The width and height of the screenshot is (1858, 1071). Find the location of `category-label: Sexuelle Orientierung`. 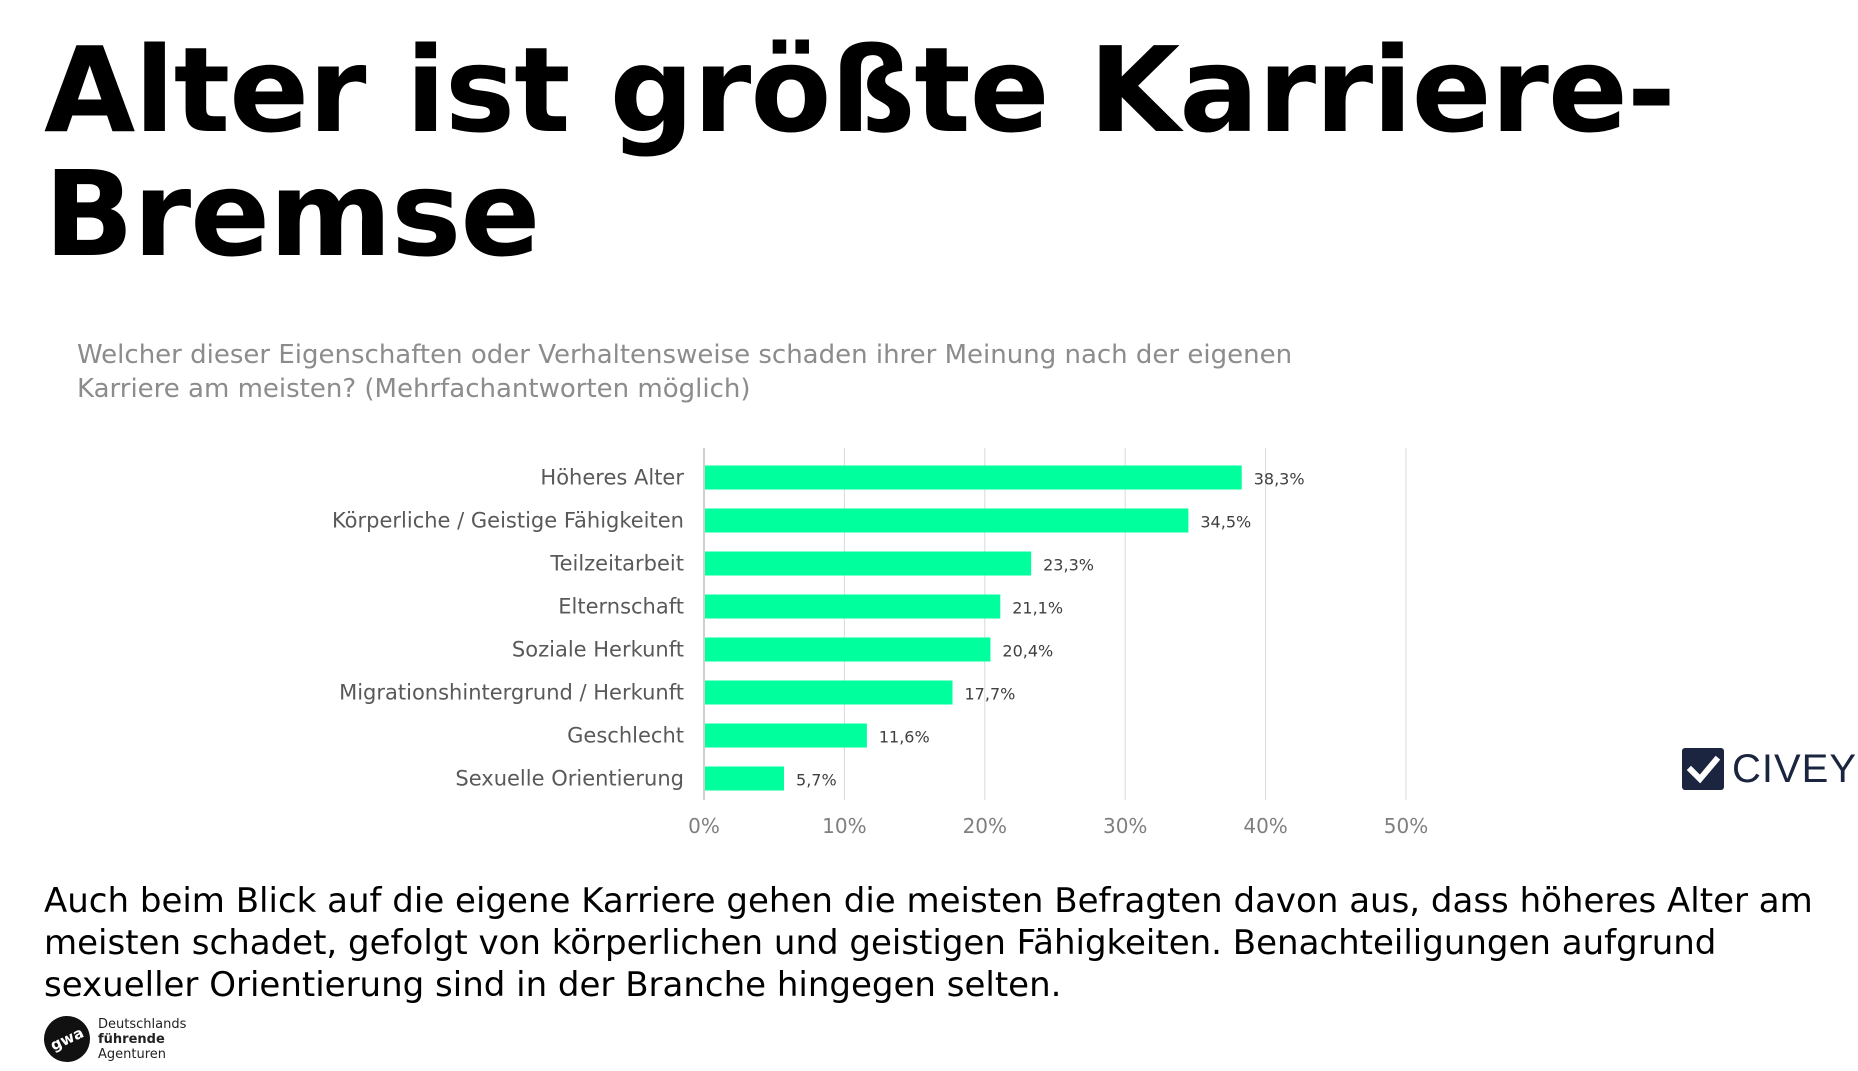

category-label: Sexuelle Orientierung is located at coordinates (569, 779).